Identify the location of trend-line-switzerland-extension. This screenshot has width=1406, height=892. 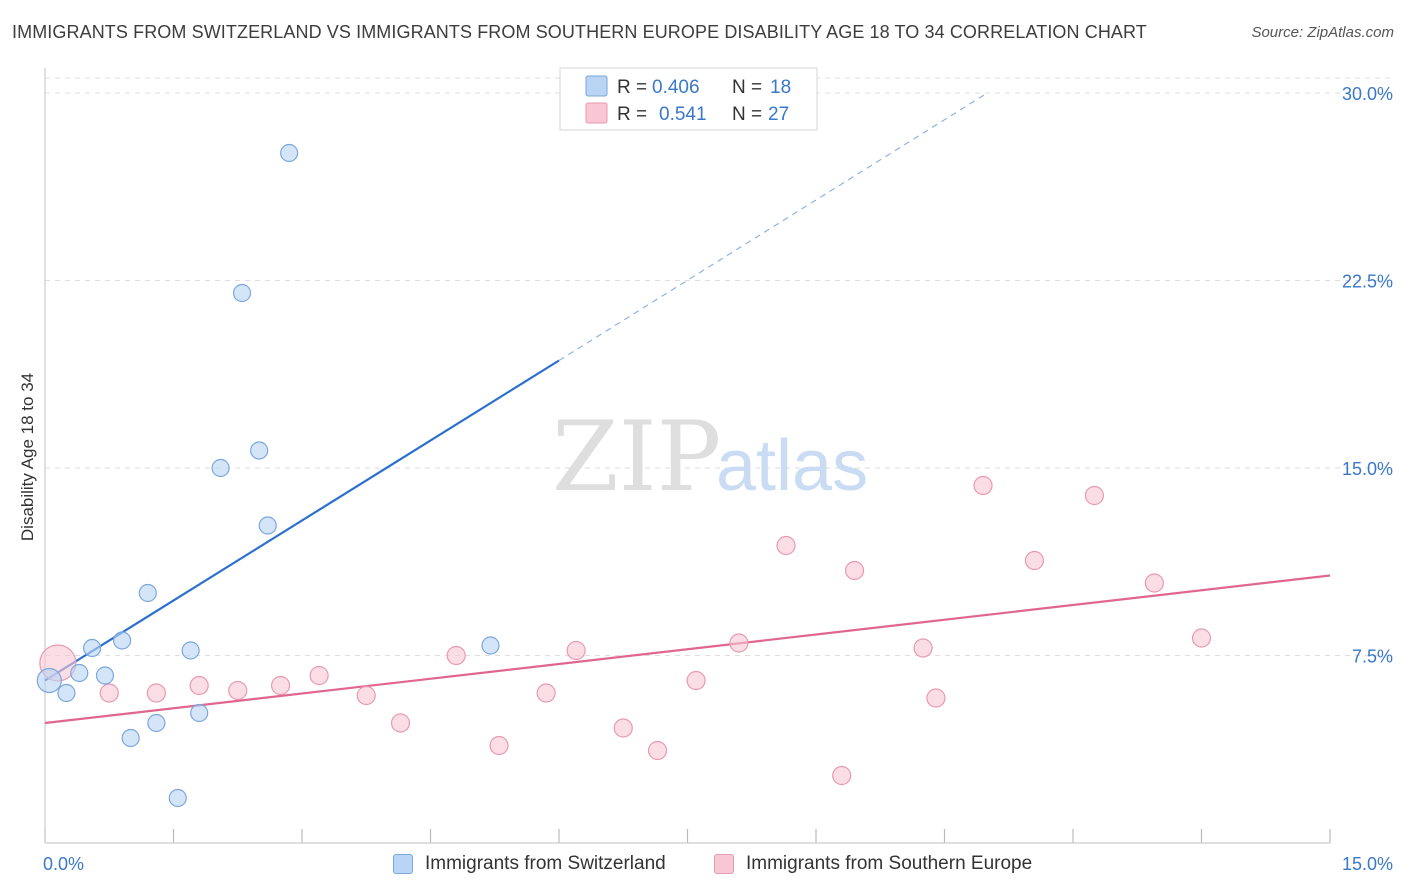
(773, 227).